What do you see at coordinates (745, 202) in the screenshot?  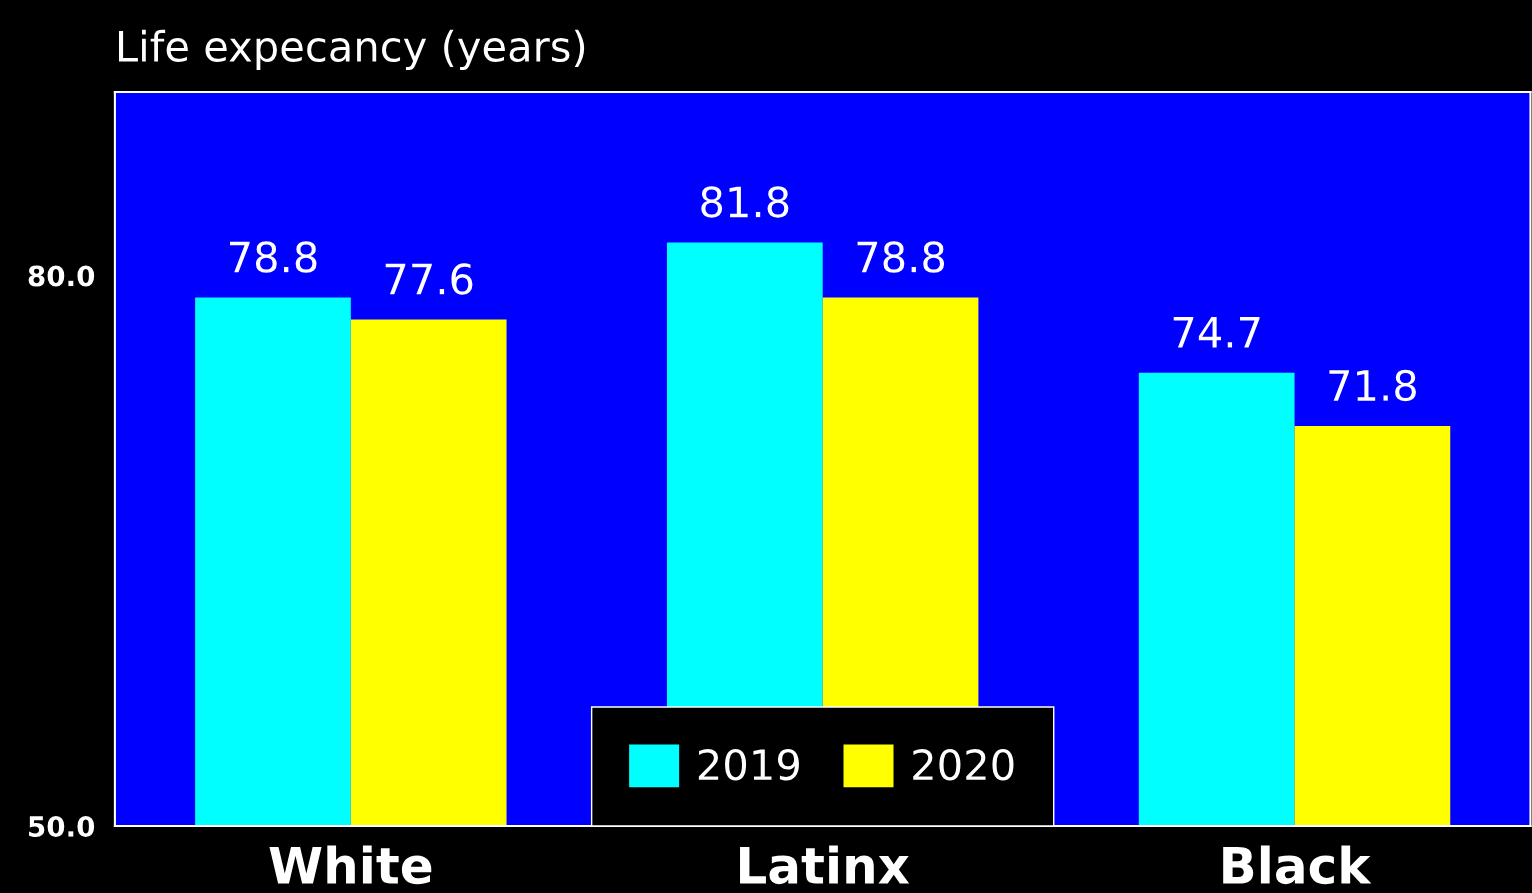 I see `data-label: 81.8` at bounding box center [745, 202].